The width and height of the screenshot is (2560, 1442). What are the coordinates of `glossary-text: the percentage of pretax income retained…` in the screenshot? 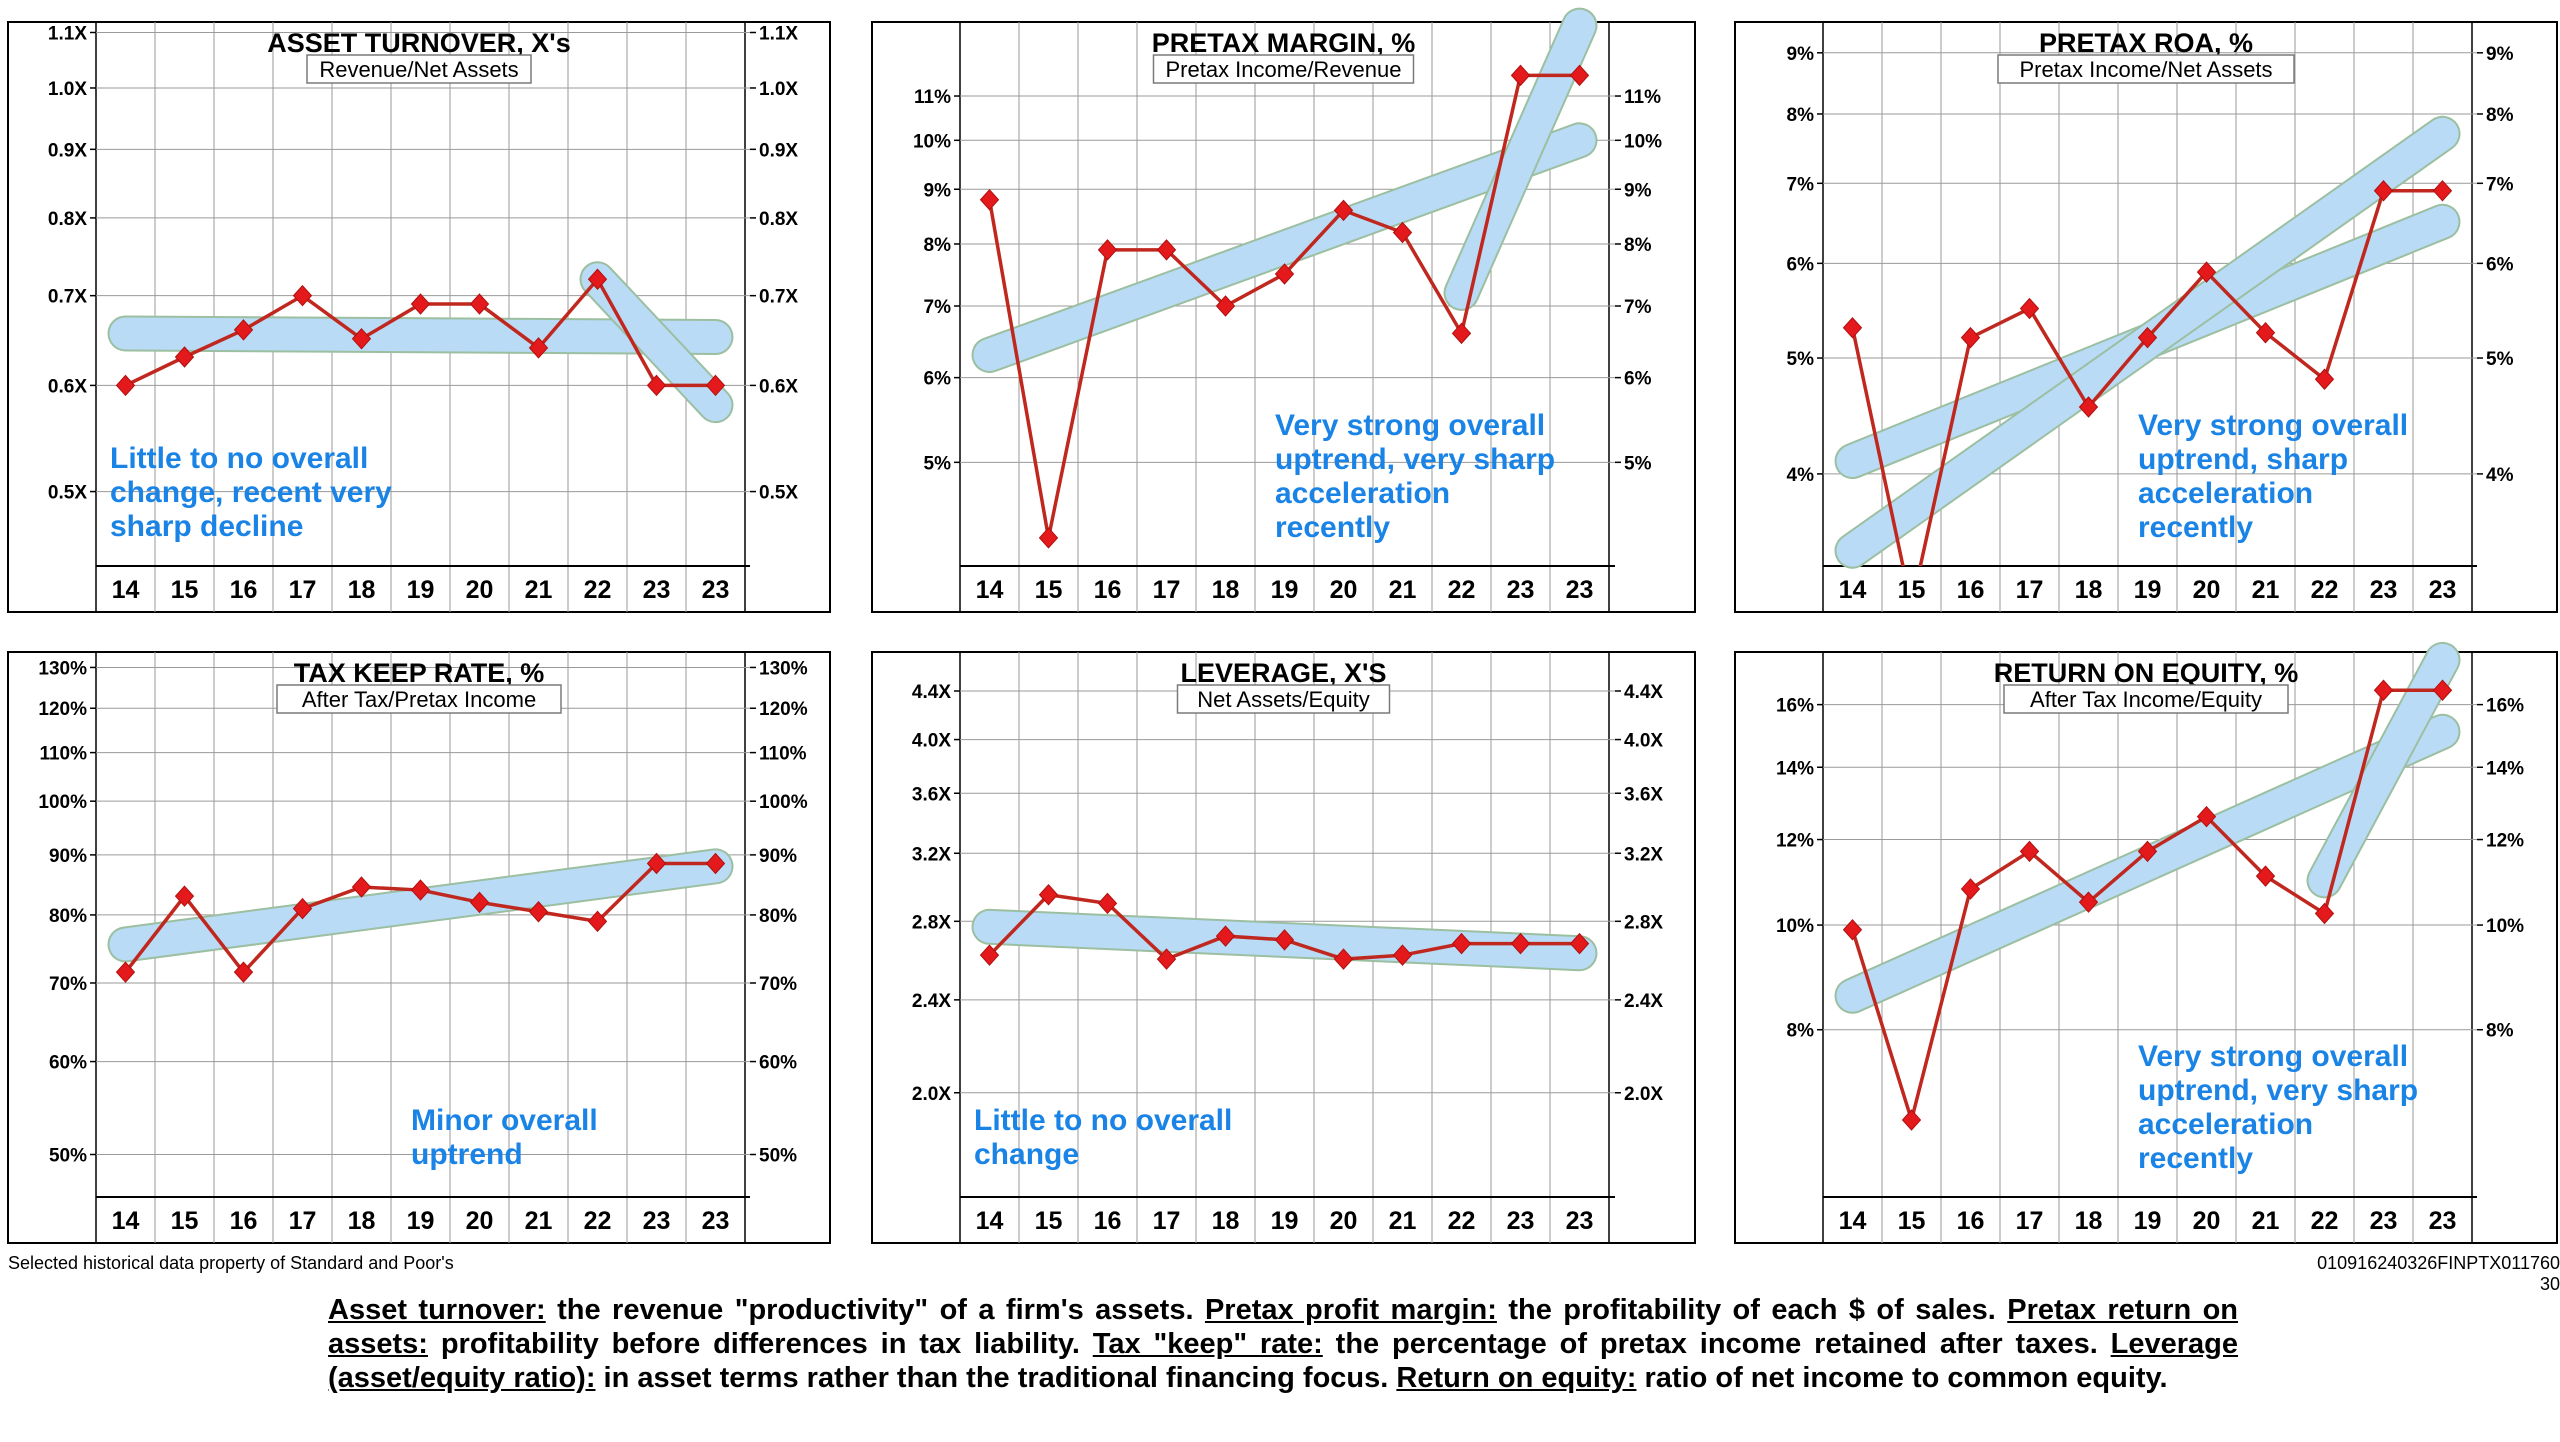 It's located at (1716, 1344).